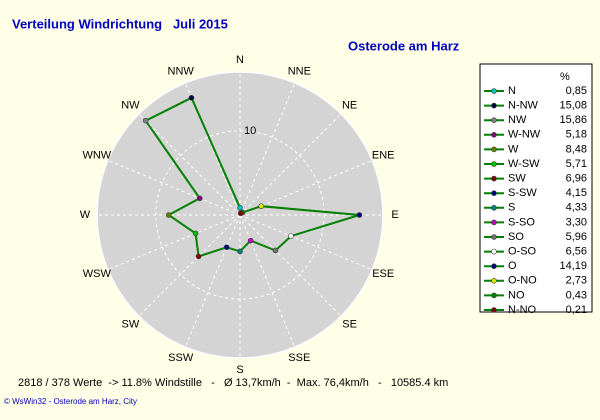  What do you see at coordinates (516, 295) in the screenshot?
I see `legend-label: NO` at bounding box center [516, 295].